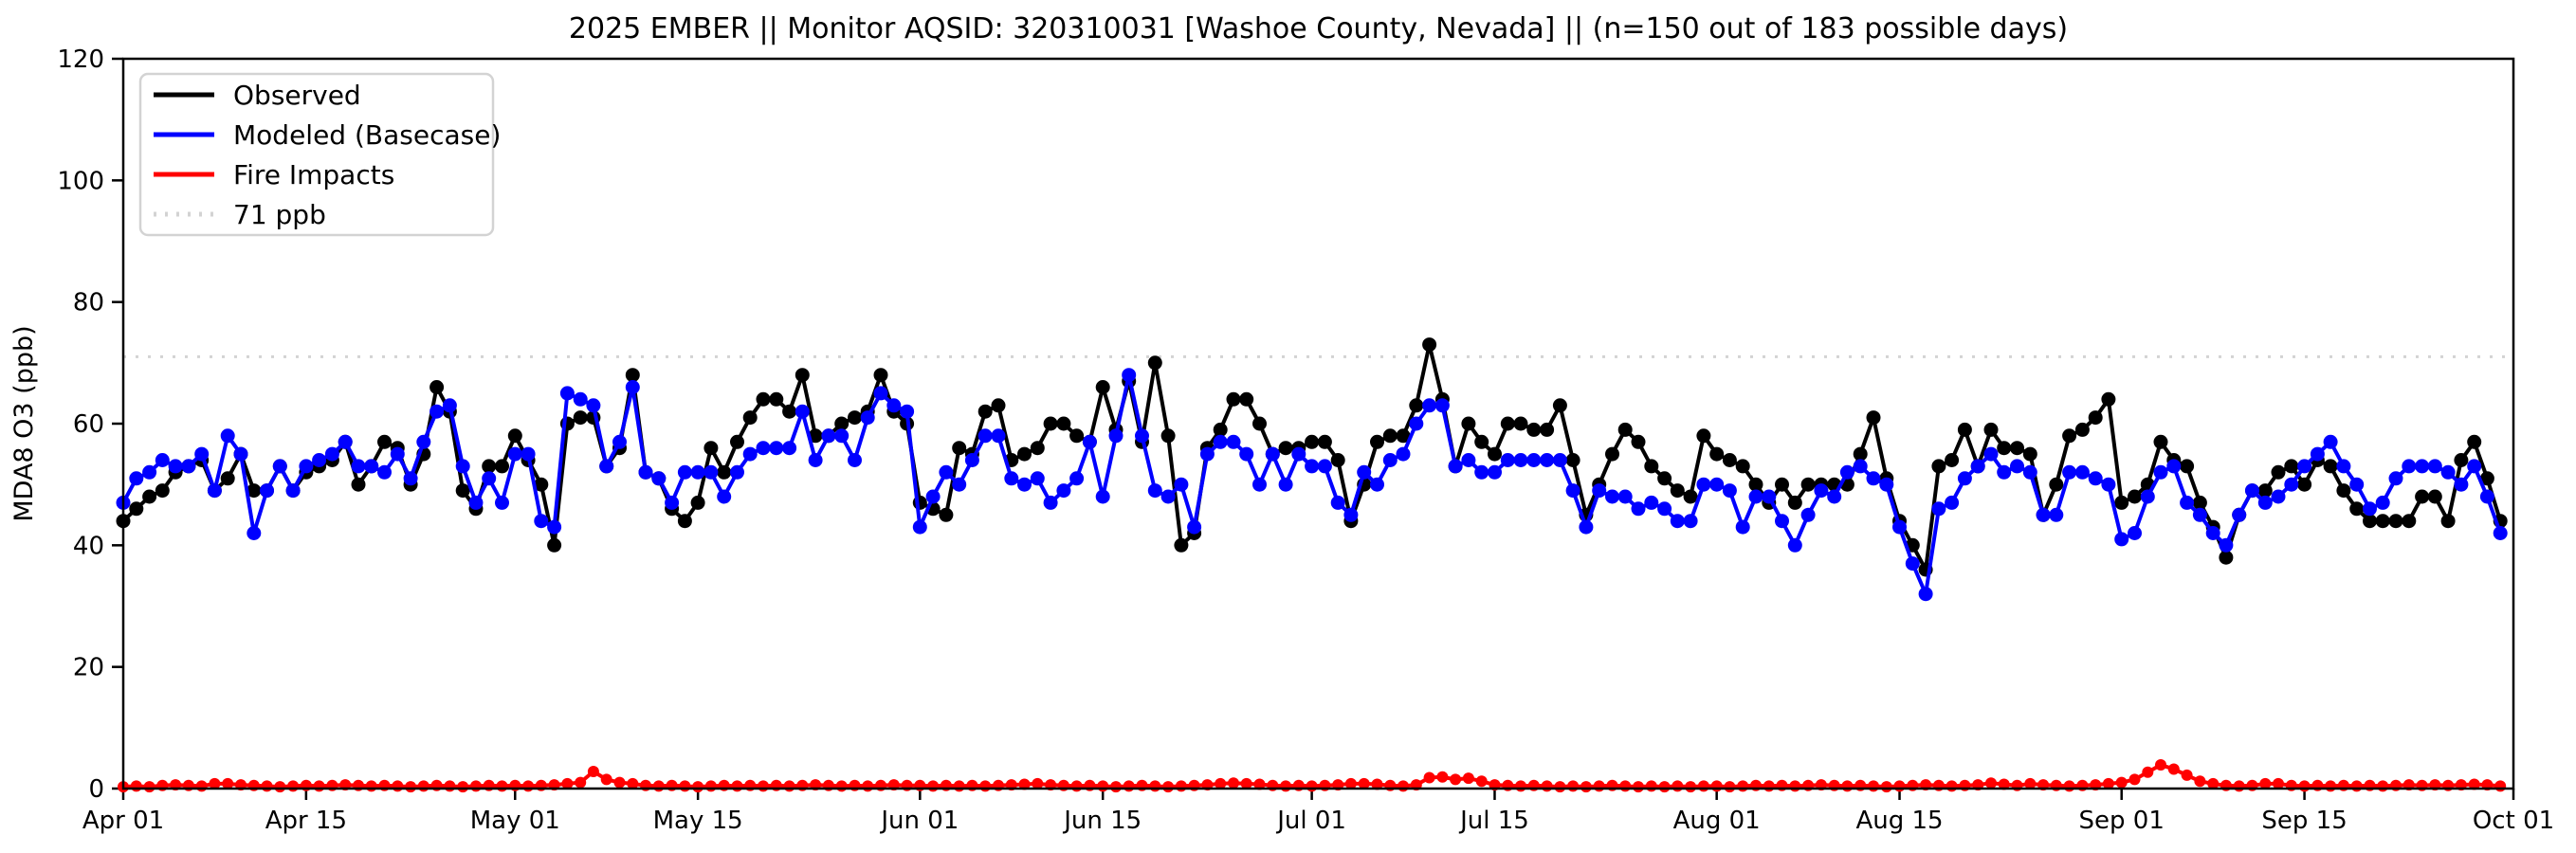 The height and width of the screenshot is (853, 2576). What do you see at coordinates (698, 821) in the screenshot?
I see `x-tick-label: May 15` at bounding box center [698, 821].